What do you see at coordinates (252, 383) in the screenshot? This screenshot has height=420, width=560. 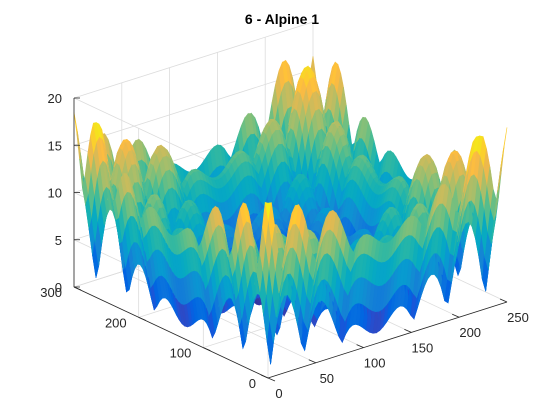 I see `y-tick-label: 0` at bounding box center [252, 383].